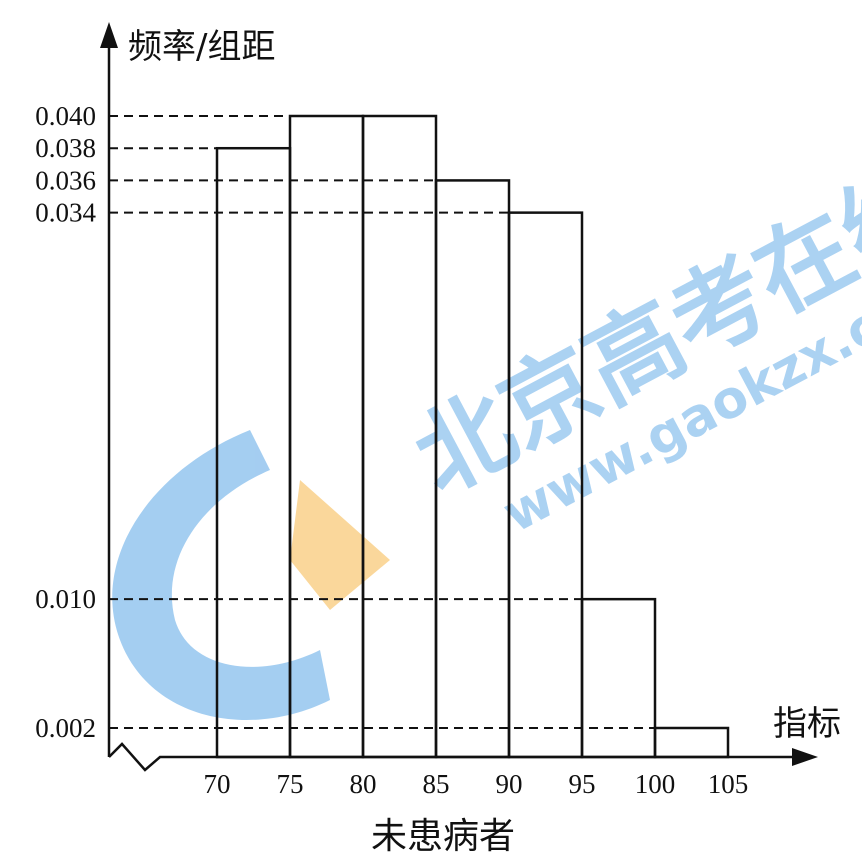  Describe the element at coordinates (65, 213) in the screenshot. I see `y-tick-0.034: 0.034` at that location.